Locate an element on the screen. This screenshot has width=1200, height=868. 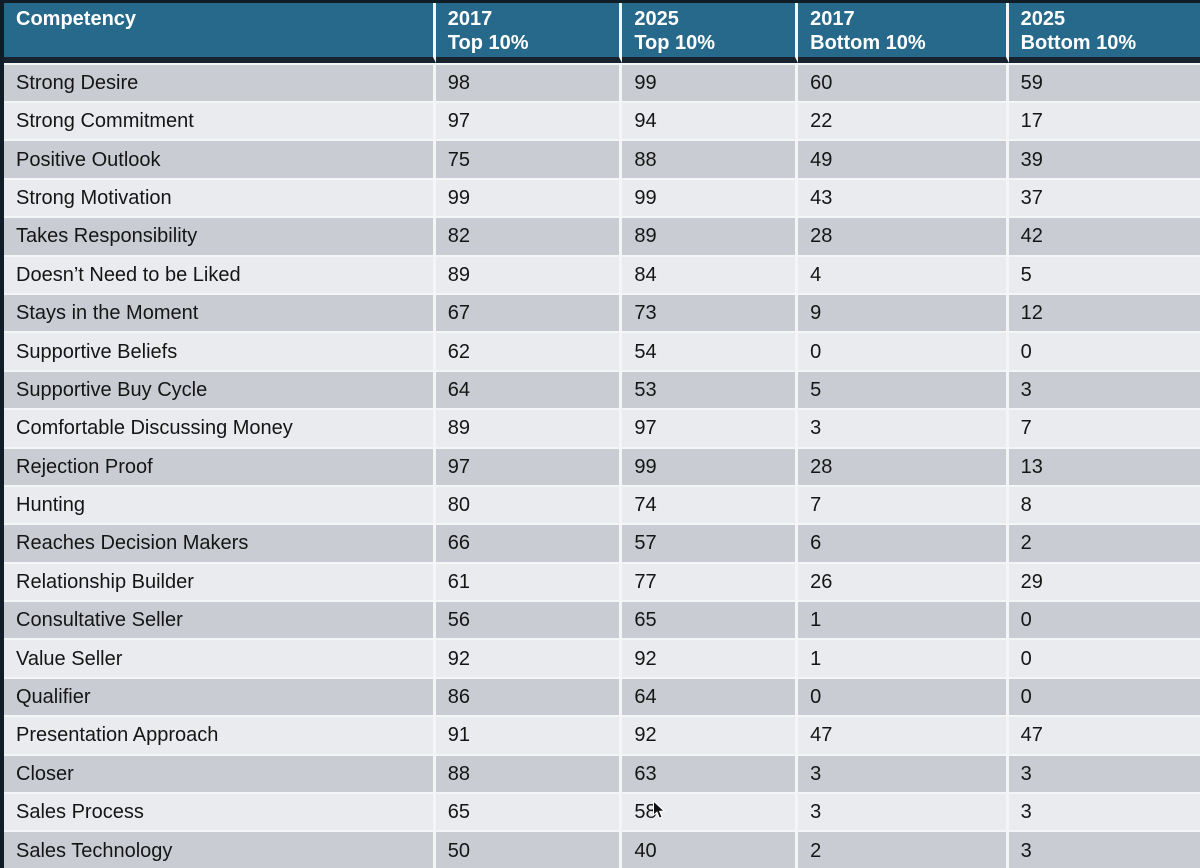
header-cell-2017-top: 2017 Top 10% is located at coordinates (529, 33).